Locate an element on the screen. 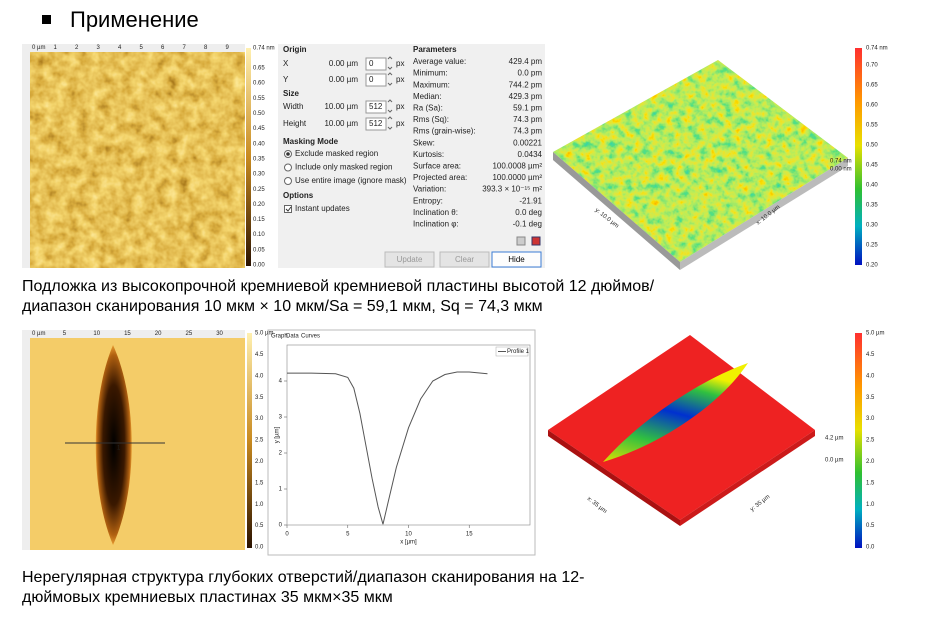 Image resolution: width=928 pixels, height=629 pixels. param-label: Rms (Sq): is located at coordinates (431, 119).